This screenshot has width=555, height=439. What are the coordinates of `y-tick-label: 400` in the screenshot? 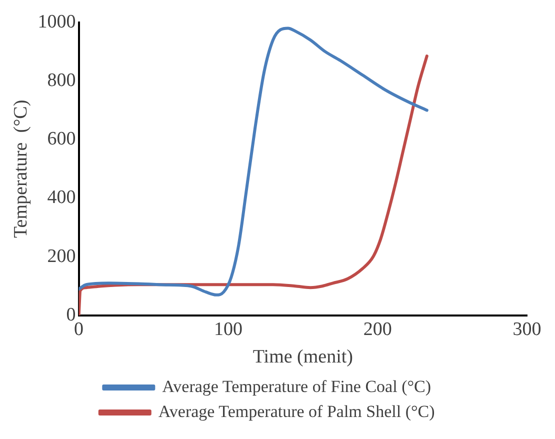 It's located at (61, 197).